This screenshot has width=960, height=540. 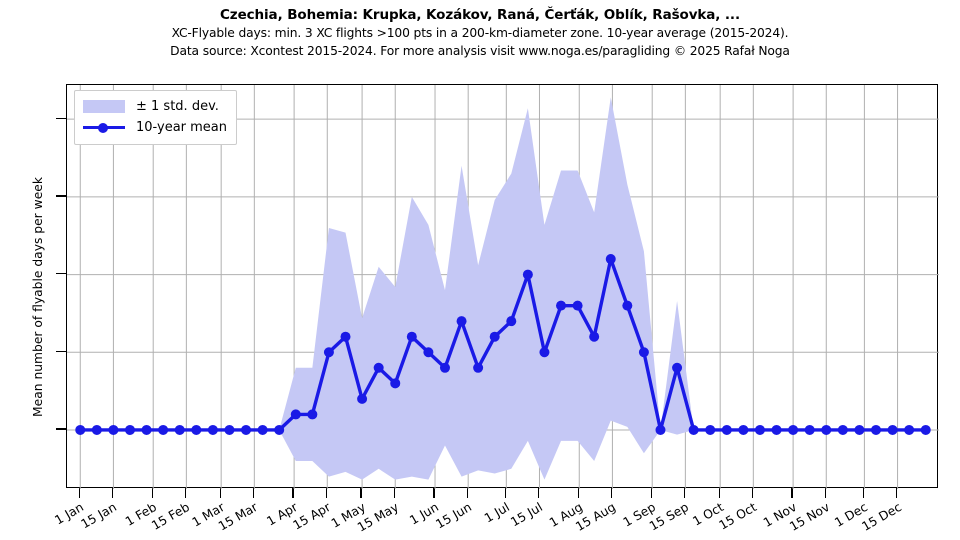 I want to click on legend-entry-mean: 10-year mean, so click(x=155, y=127).